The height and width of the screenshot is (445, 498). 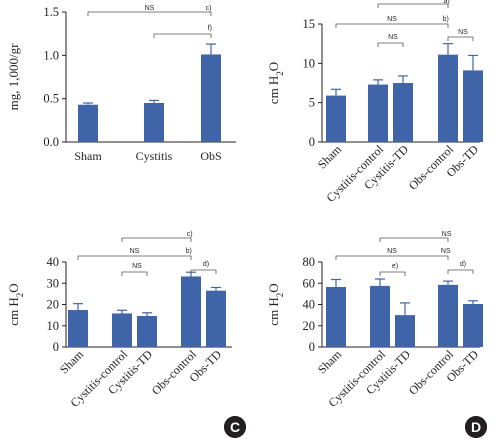 I want to click on y-tick-label: 0.5, so click(x=51, y=99).